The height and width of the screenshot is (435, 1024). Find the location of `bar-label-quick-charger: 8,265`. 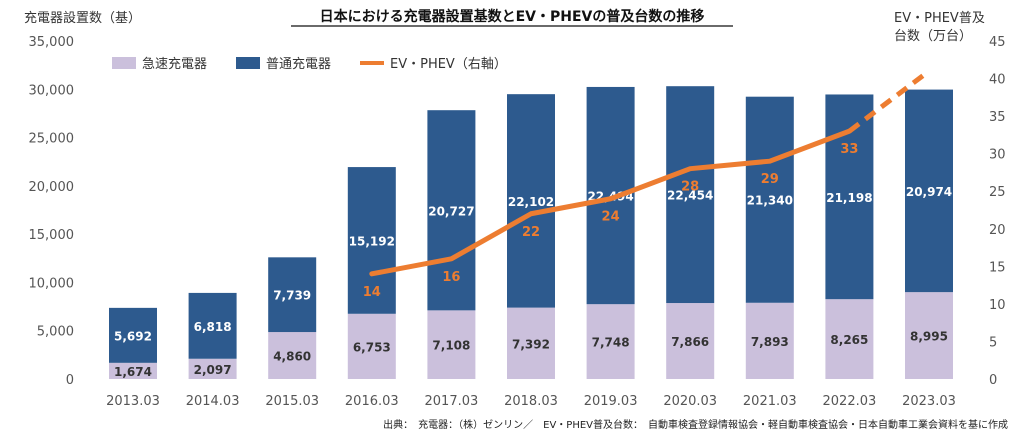

bar-label-quick-charger: 8,265 is located at coordinates (849, 340).